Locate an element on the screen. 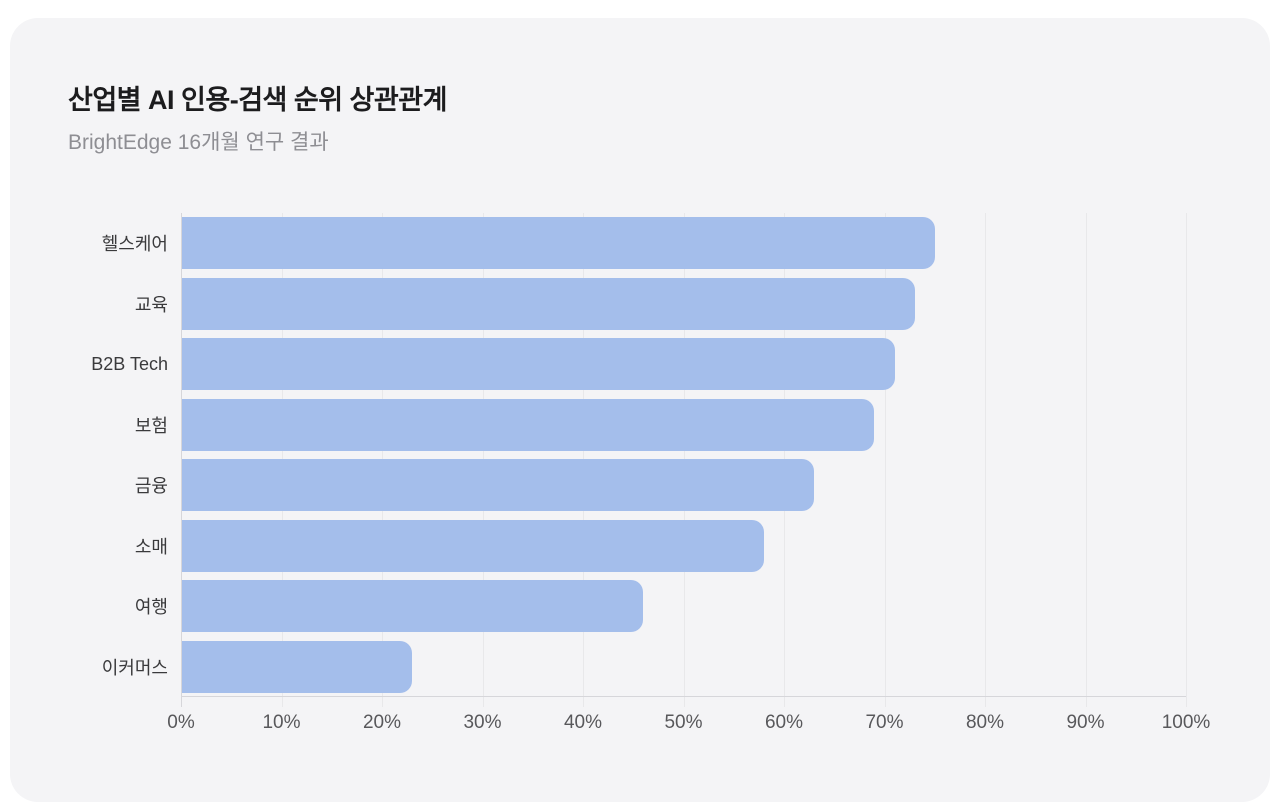 This screenshot has width=1280, height=812. chart-title: 산업별 AI 인용-검색 순위 상관관계 is located at coordinates (257, 100).